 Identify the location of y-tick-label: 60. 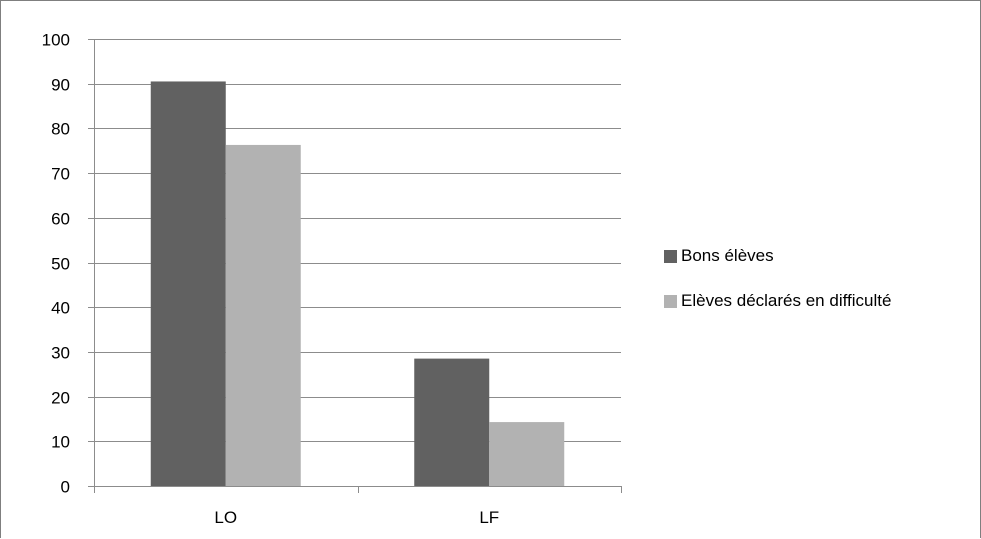
(60, 219).